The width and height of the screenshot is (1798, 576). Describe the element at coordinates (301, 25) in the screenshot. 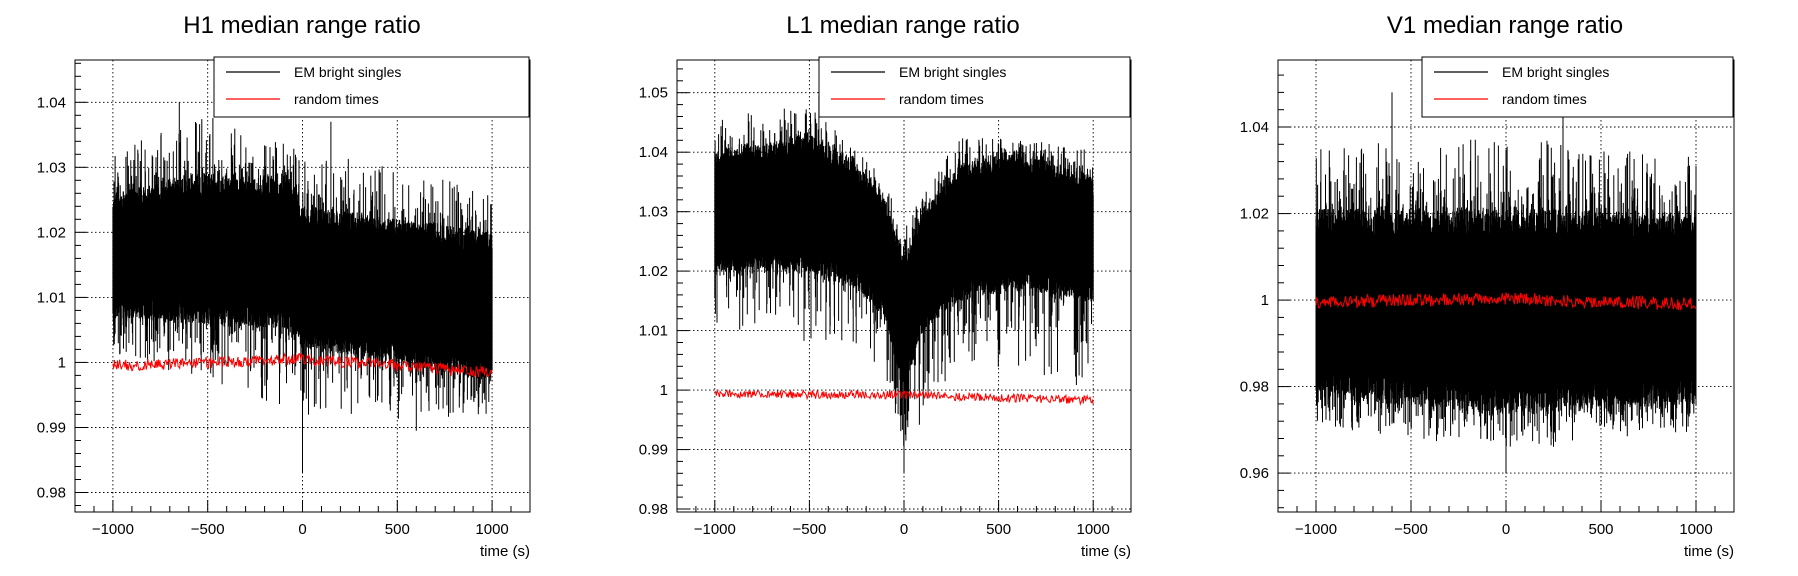

I see `chart-title: H1 median range ratio` at that location.